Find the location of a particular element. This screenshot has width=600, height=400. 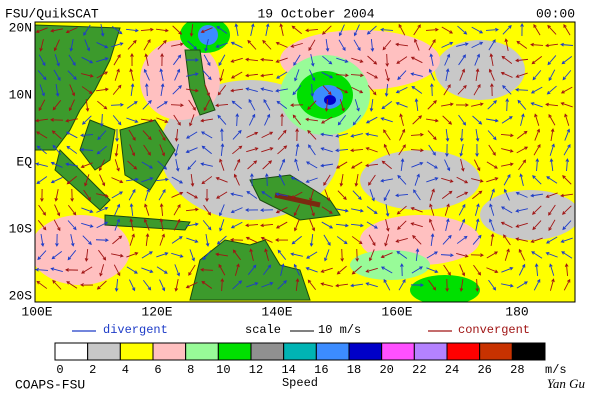

lat-labels: 20N 10N EQ 10S 20S is located at coordinates (21, 161).